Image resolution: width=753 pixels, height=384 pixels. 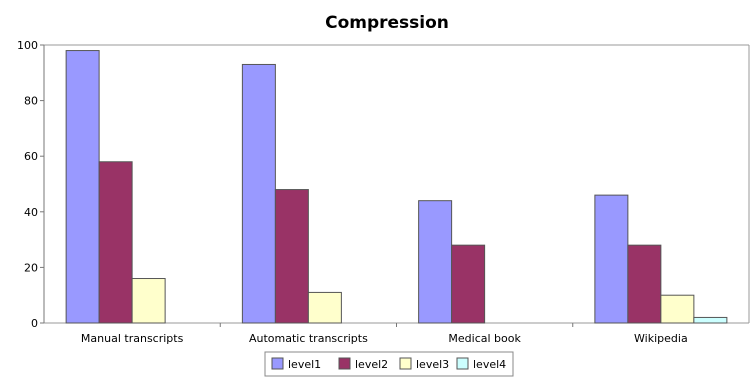 I want to click on y-tick-label: 60, so click(x=31, y=156).